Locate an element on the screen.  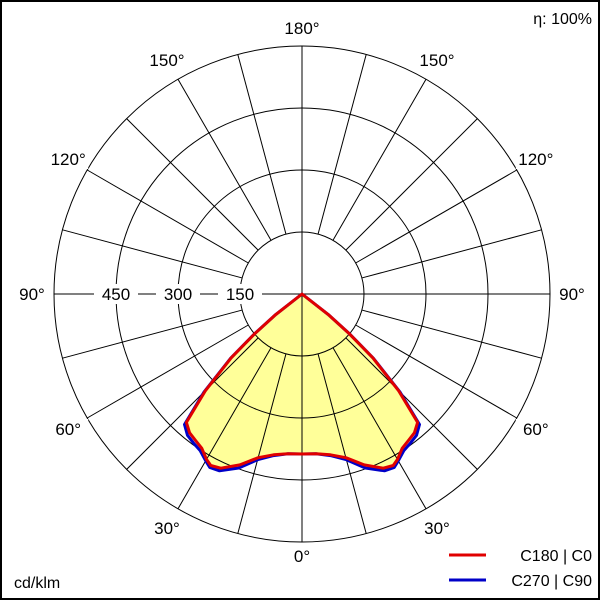
legend-label-c270-c90: C270 | C90 is located at coordinates (551, 581).